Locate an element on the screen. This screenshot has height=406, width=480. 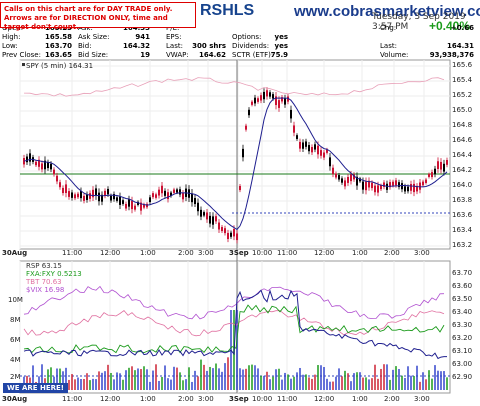
quote-value: 165.58 is located at coordinates (58, 37).